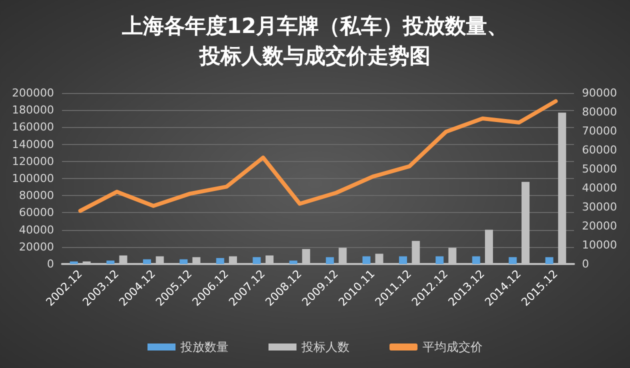 This screenshot has width=630, height=368. What do you see at coordinates (599, 112) in the screenshot?
I see `y2-tick-label: 80000` at bounding box center [599, 112].